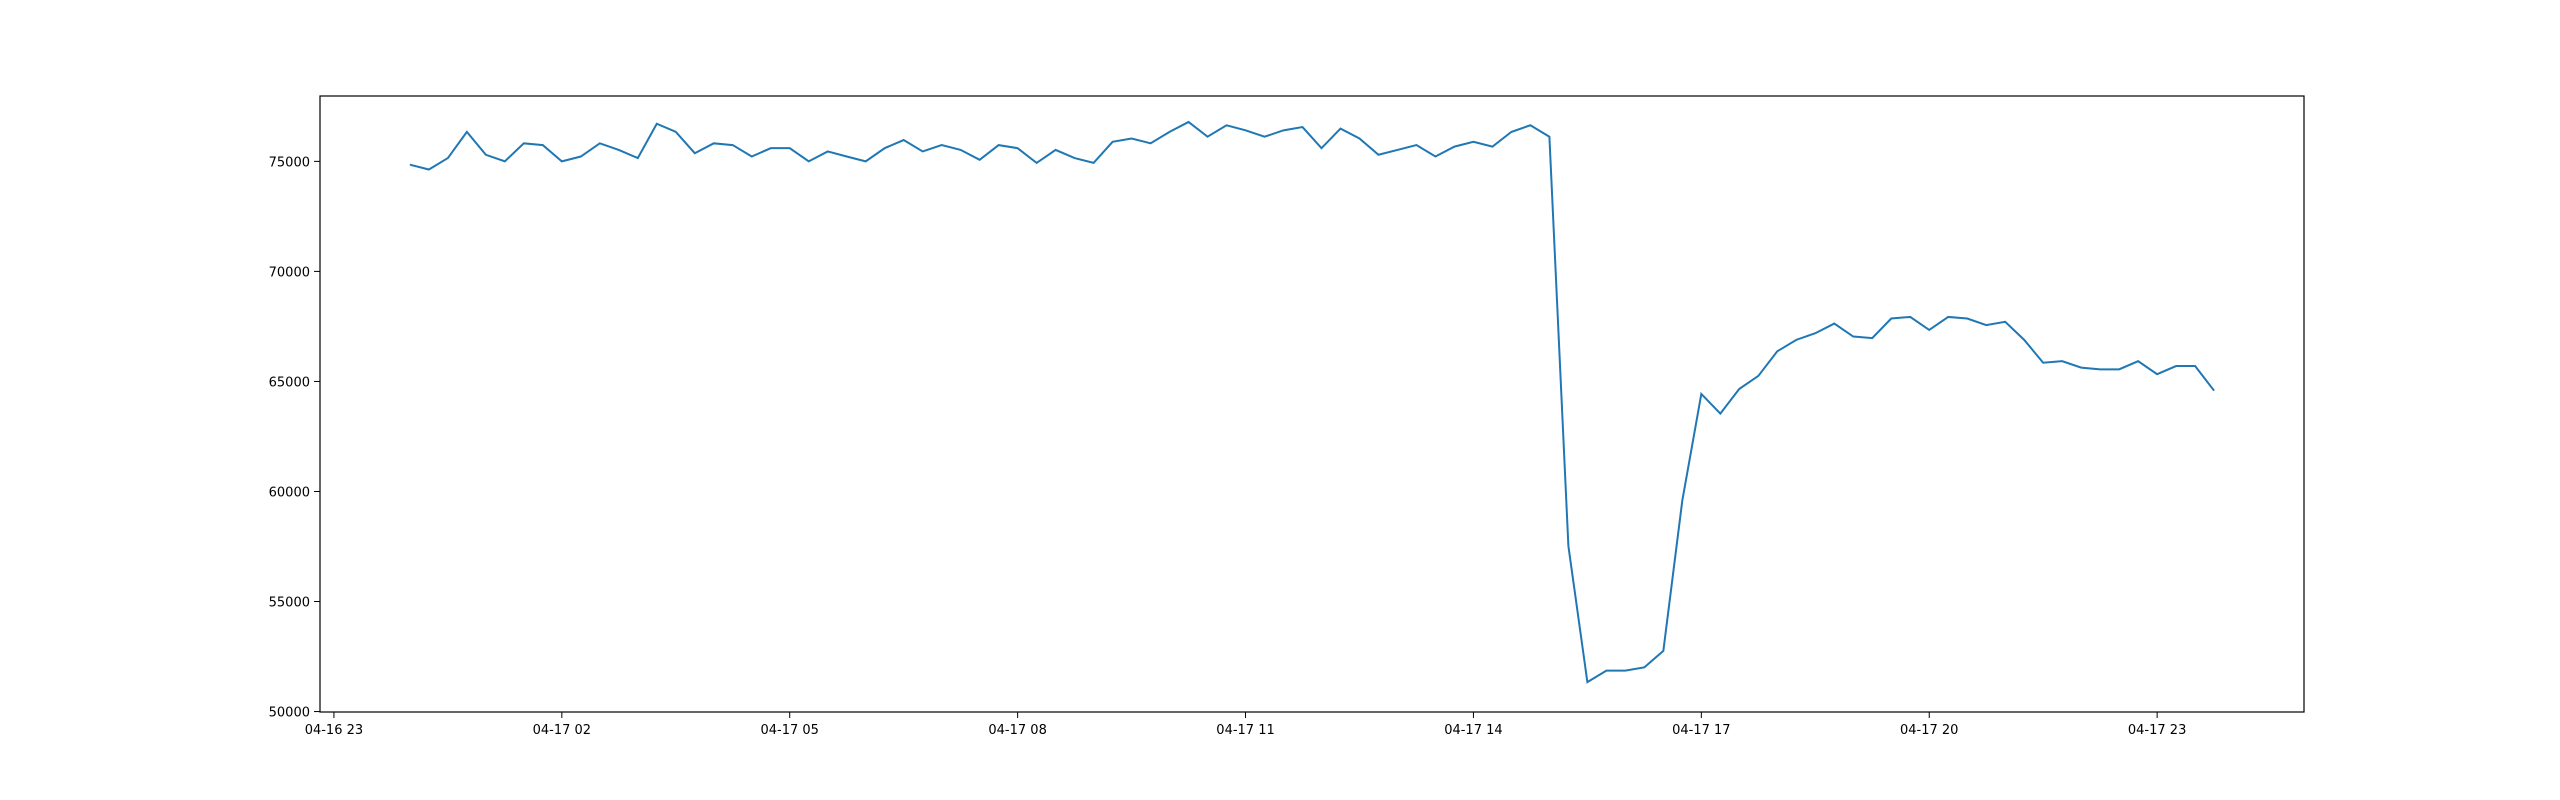 The image size is (2560, 800). Describe the element at coordinates (1245, 730) in the screenshot. I see `x-tick-label: 04-17 11` at that location.